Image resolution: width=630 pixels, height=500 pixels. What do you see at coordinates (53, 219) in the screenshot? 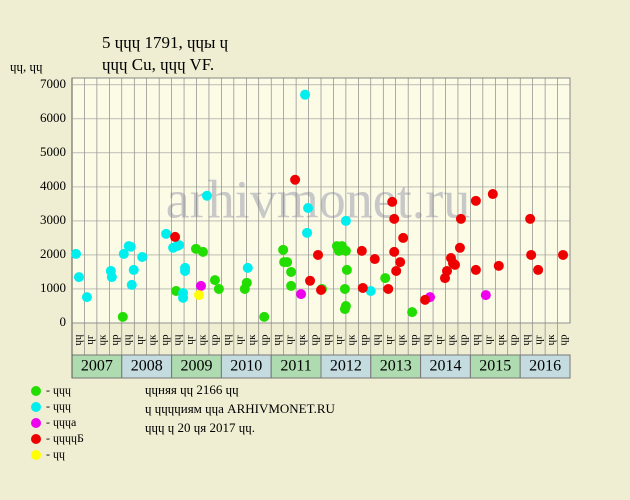
I see `y-tick-label: 3000` at bounding box center [53, 219].